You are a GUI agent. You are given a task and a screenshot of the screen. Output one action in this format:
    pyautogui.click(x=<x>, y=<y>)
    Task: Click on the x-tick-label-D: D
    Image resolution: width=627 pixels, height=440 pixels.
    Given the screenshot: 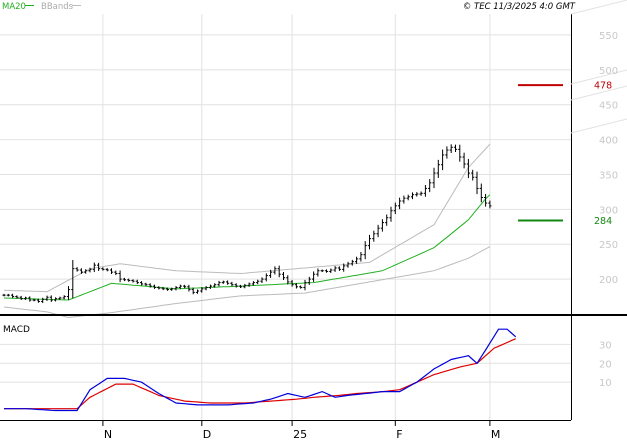 What is the action you would take?
    pyautogui.click(x=207, y=434)
    